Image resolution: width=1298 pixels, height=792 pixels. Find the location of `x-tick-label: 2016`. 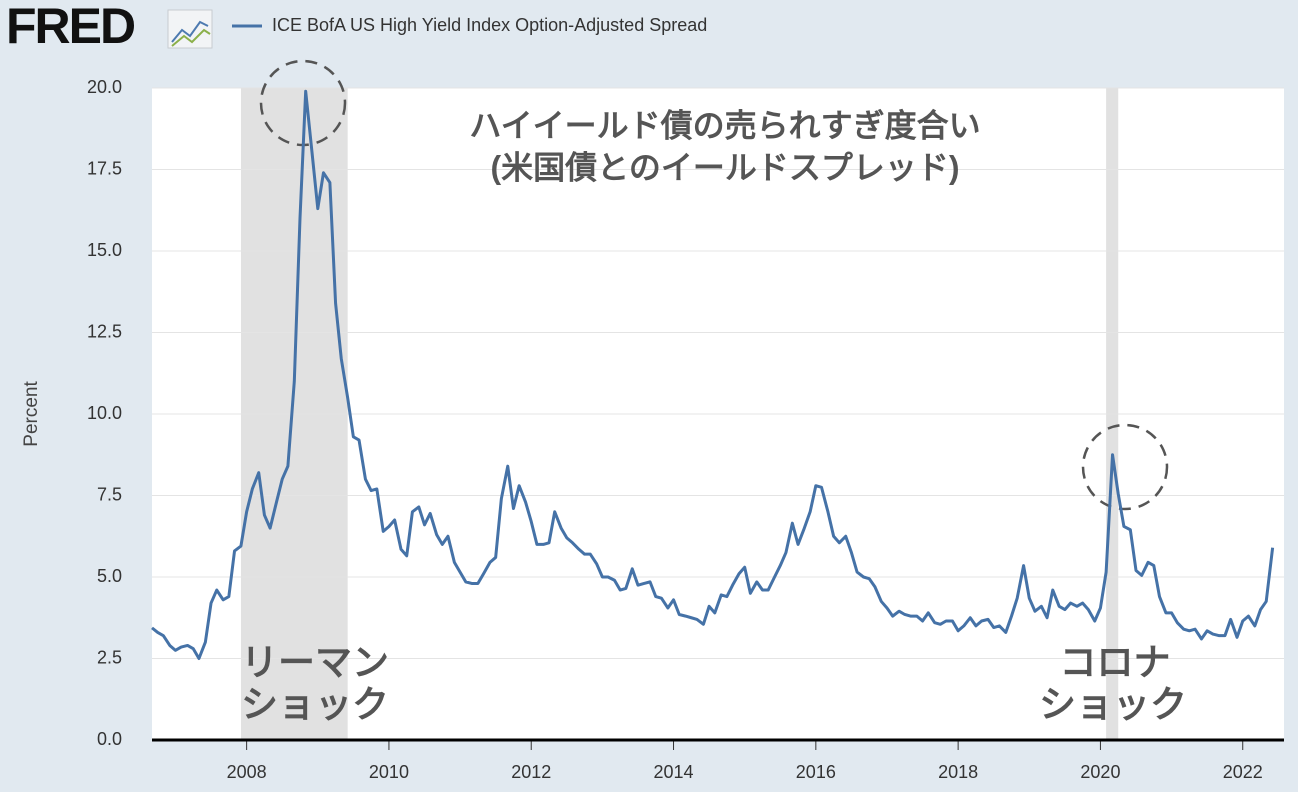

x-tick-label: 2016 is located at coordinates (816, 772).